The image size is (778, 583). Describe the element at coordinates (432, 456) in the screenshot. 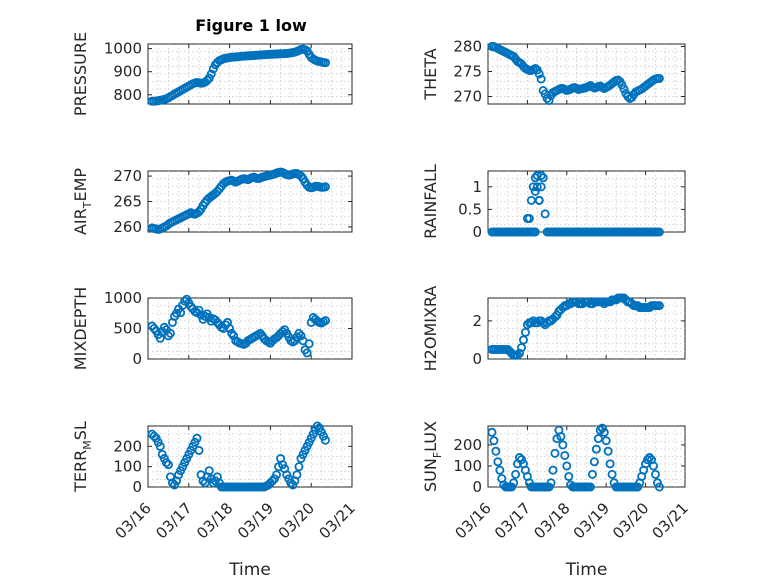

I see `y-axis-label: SUNFLUX` at that location.